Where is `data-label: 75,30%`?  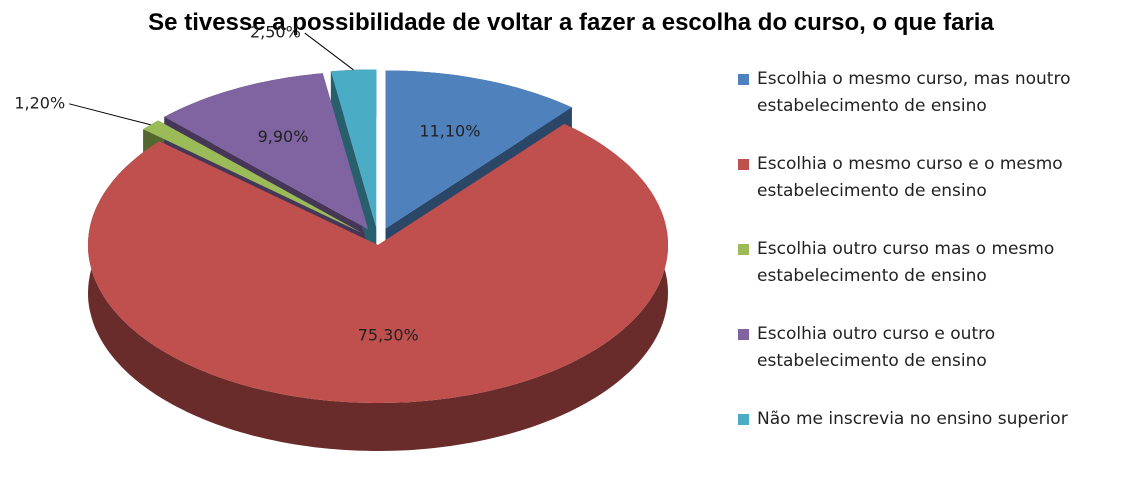
data-label: 75,30% is located at coordinates (388, 334).